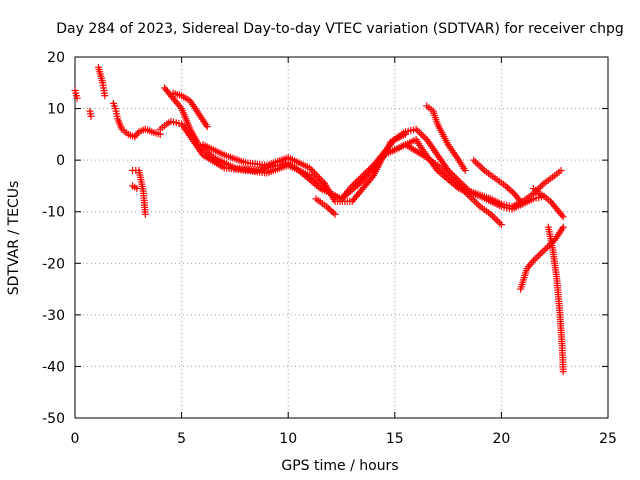  Describe the element at coordinates (53, 419) in the screenshot. I see `y-tick-label: -50` at that location.